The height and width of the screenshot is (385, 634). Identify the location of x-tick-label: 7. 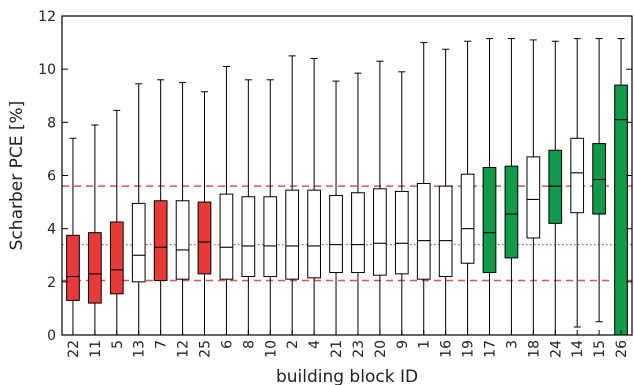
(162, 344).